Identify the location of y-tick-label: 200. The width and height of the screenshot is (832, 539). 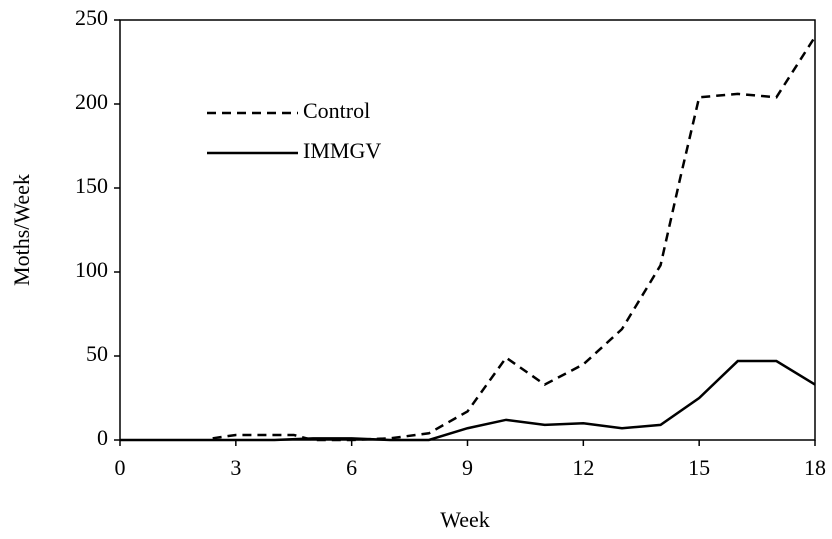
(91, 101).